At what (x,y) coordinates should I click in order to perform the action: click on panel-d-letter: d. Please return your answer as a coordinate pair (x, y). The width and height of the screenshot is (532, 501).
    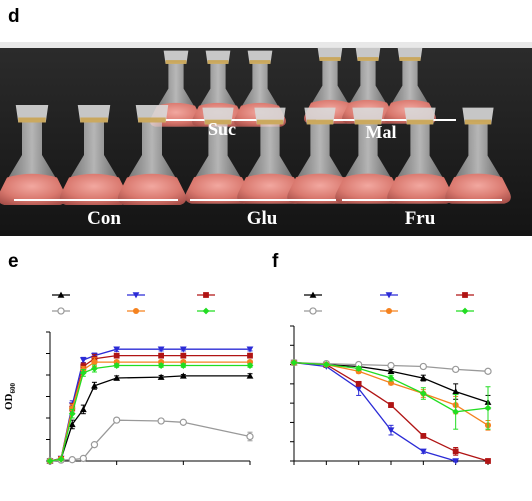
    Looking at the image, I should click on (14, 16).